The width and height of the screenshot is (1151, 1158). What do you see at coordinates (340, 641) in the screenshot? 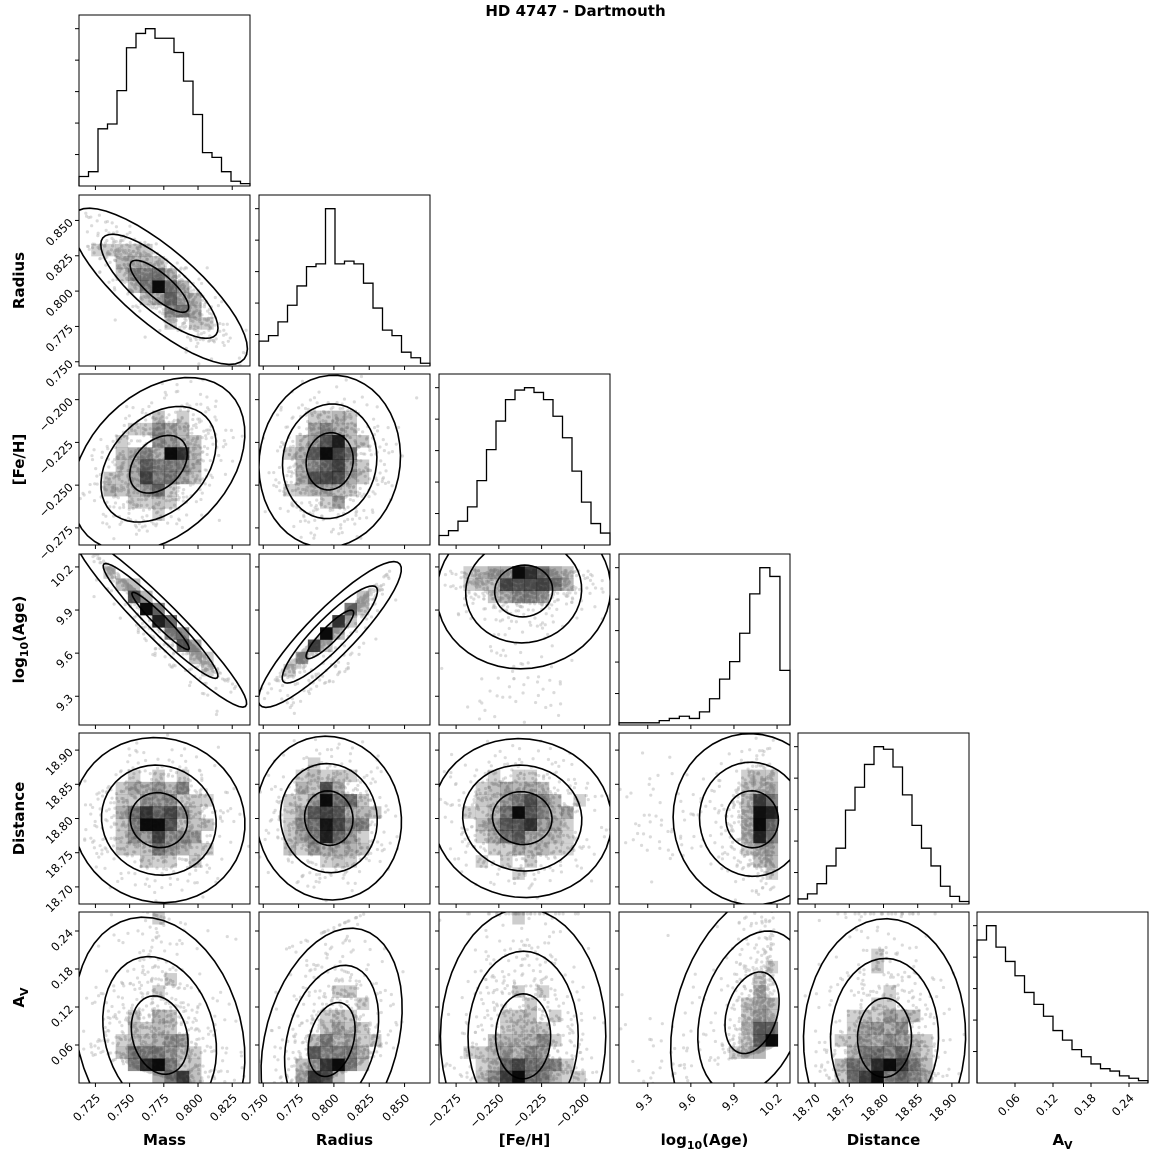
I see `scatter-radius-vs-logage` at bounding box center [340, 641].